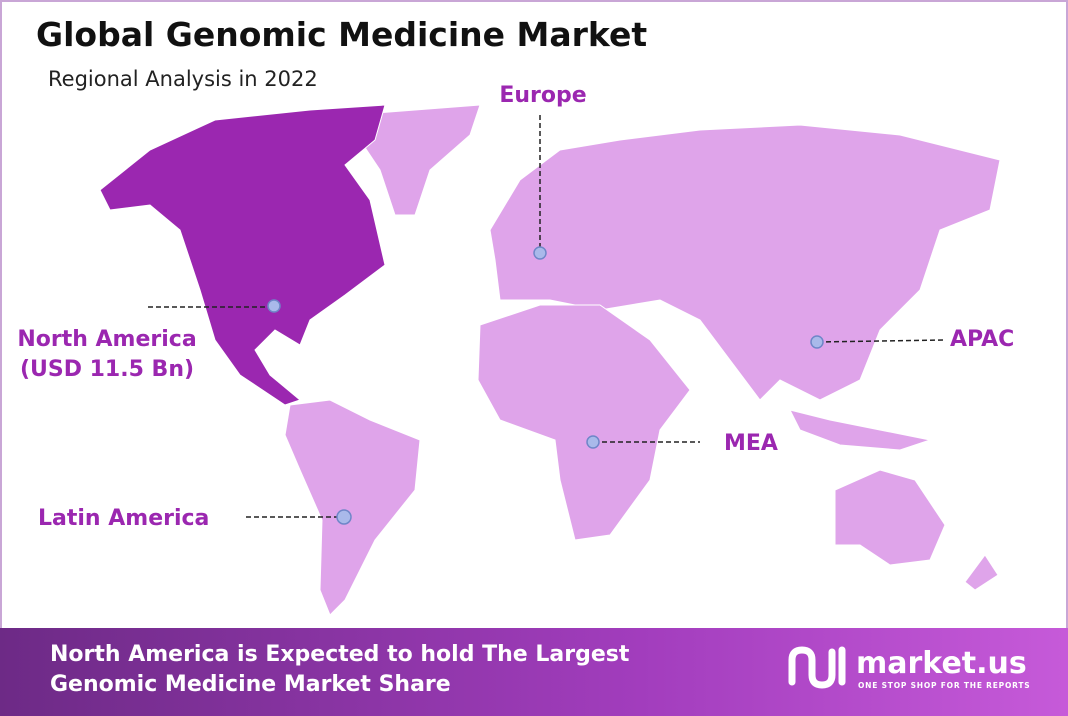 The image size is (1068, 716). Describe the element at coordinates (106, 339) in the screenshot. I see `region-label: North America` at that location.